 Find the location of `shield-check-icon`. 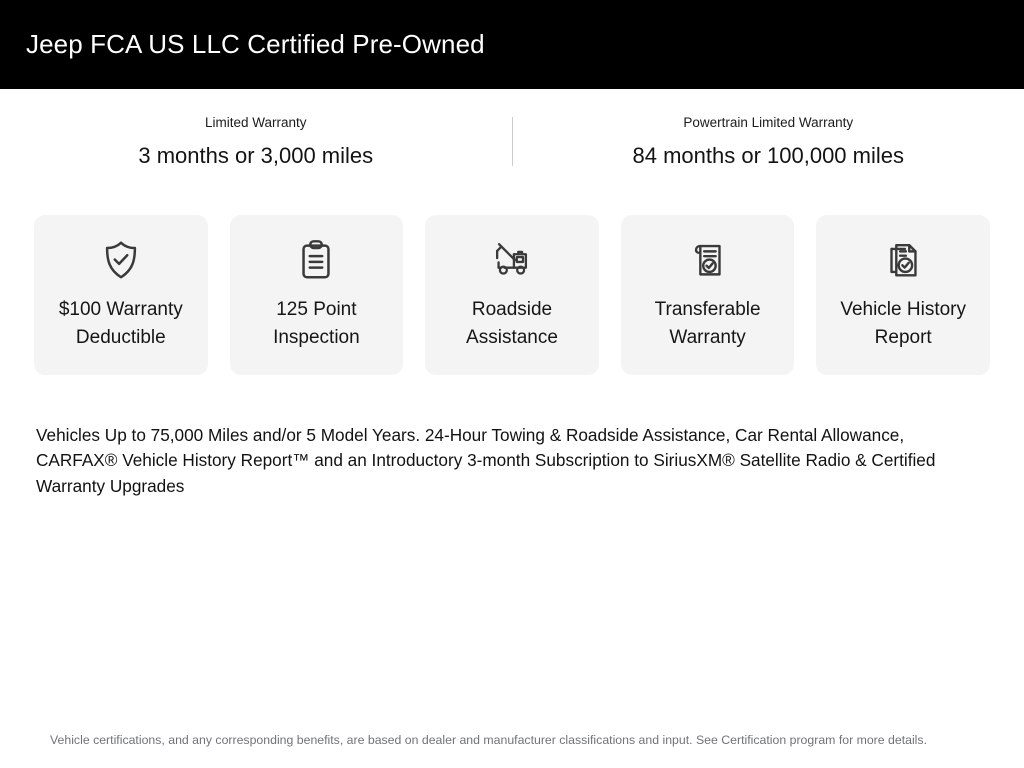

shield-check-icon is located at coordinates (121, 260).